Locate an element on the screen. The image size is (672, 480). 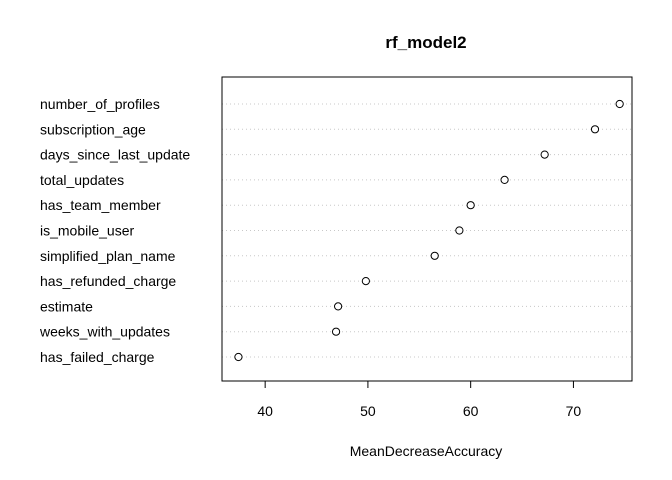
x-axis: 40 50 60 70 is located at coordinates (419, 399).